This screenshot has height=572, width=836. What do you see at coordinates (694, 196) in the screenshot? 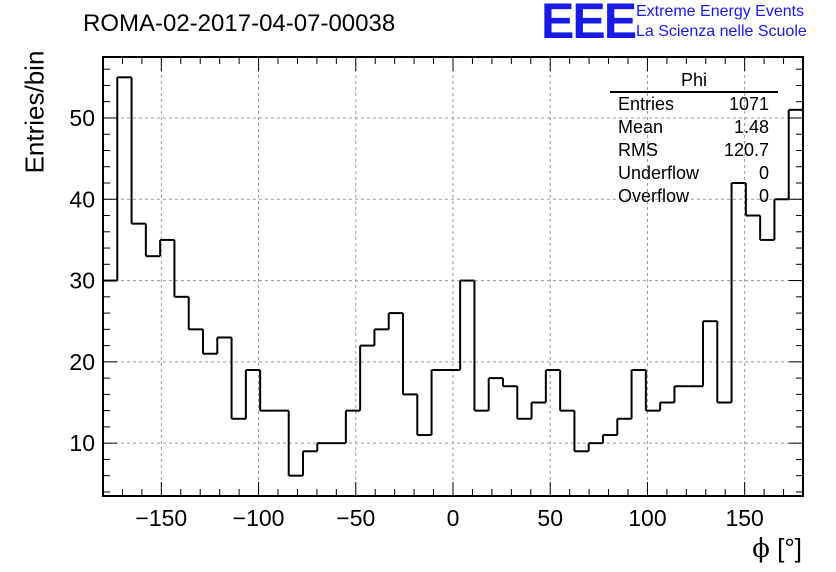
I see `stats-row-overflow: Overflow 0` at bounding box center [694, 196].